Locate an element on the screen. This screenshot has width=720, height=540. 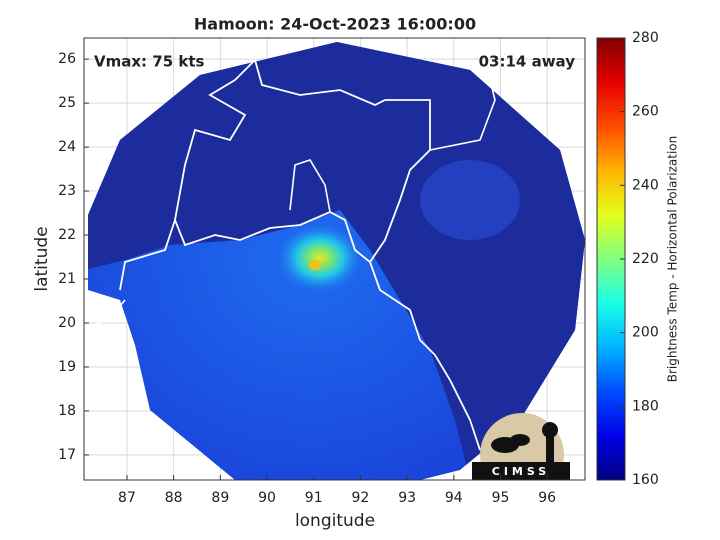
y-tick-label: 18 is located at coordinates (67, 411).